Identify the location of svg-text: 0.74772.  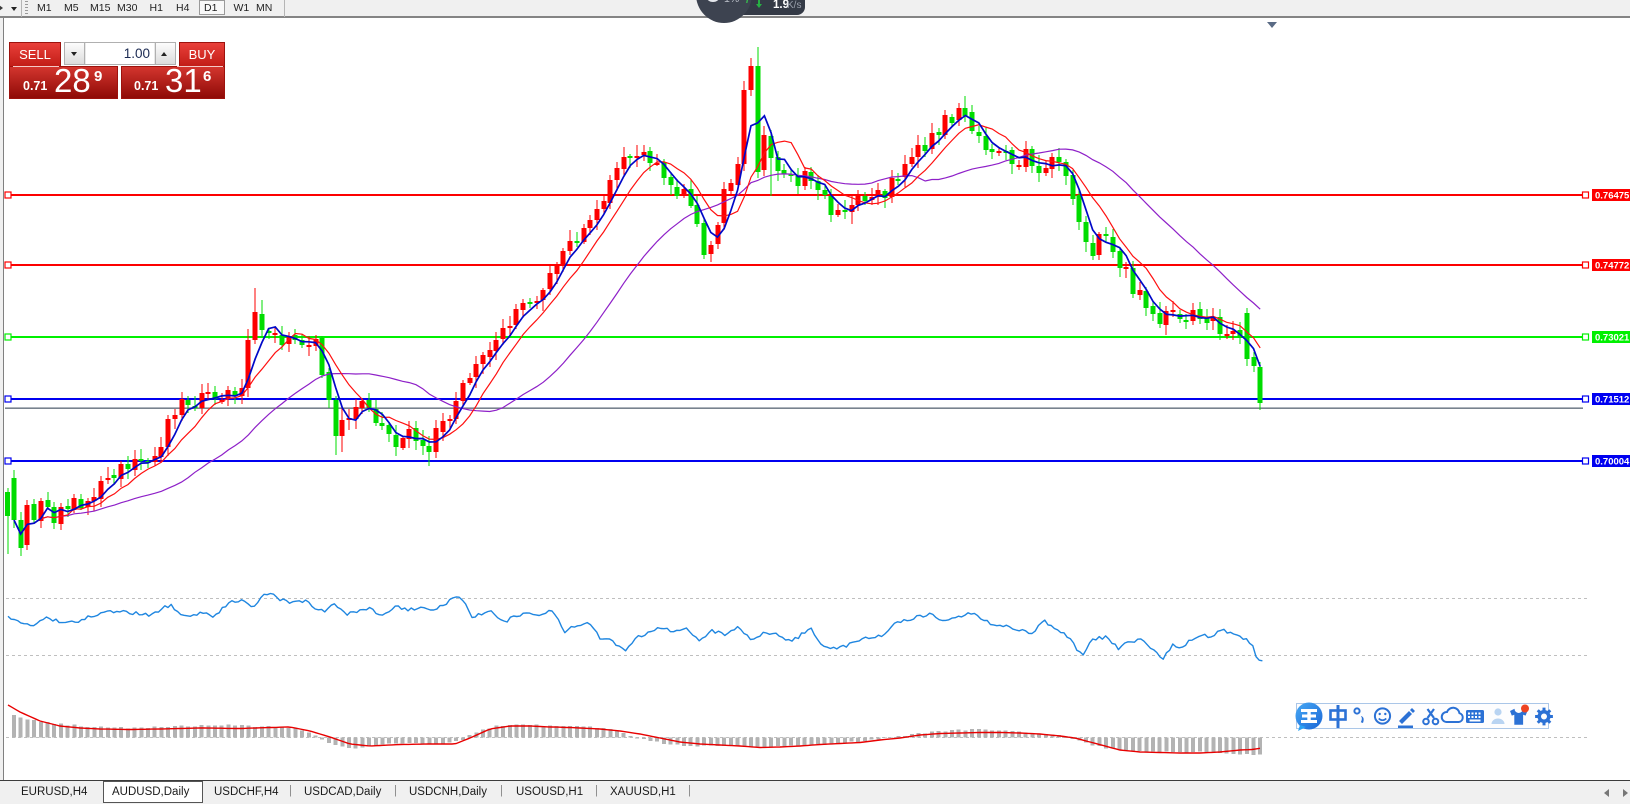
(1612, 266).